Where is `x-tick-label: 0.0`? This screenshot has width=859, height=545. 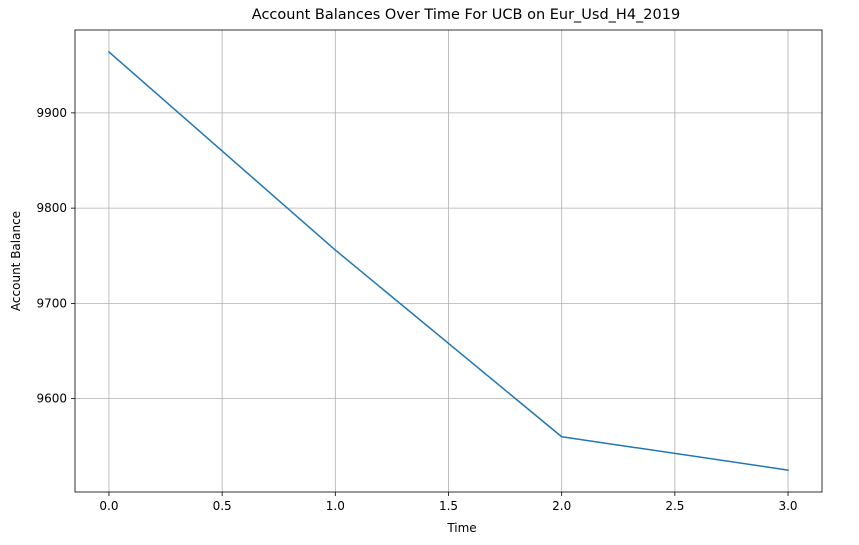
x-tick-label: 0.0 is located at coordinates (108, 506).